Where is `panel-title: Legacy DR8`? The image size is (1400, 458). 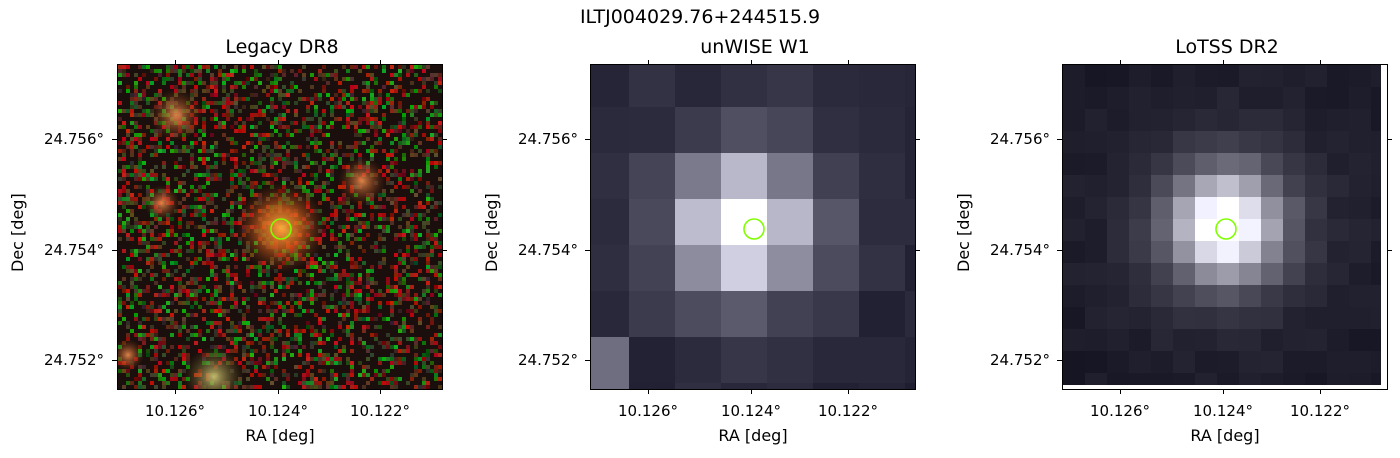 panel-title: Legacy DR8 is located at coordinates (282, 47).